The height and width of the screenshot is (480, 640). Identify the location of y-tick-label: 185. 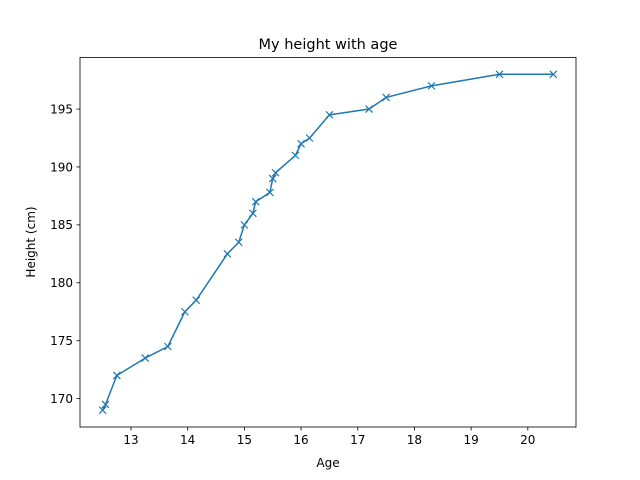
(61, 225).